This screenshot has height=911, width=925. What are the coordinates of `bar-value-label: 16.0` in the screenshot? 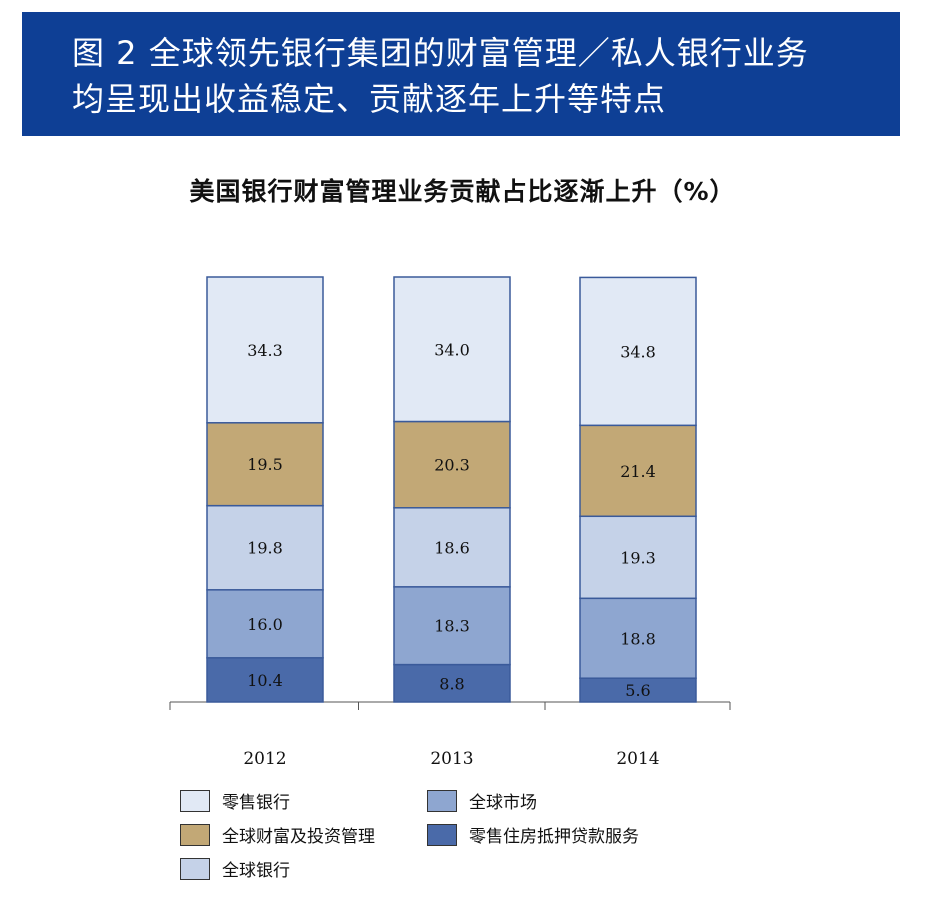 It's located at (265, 624).